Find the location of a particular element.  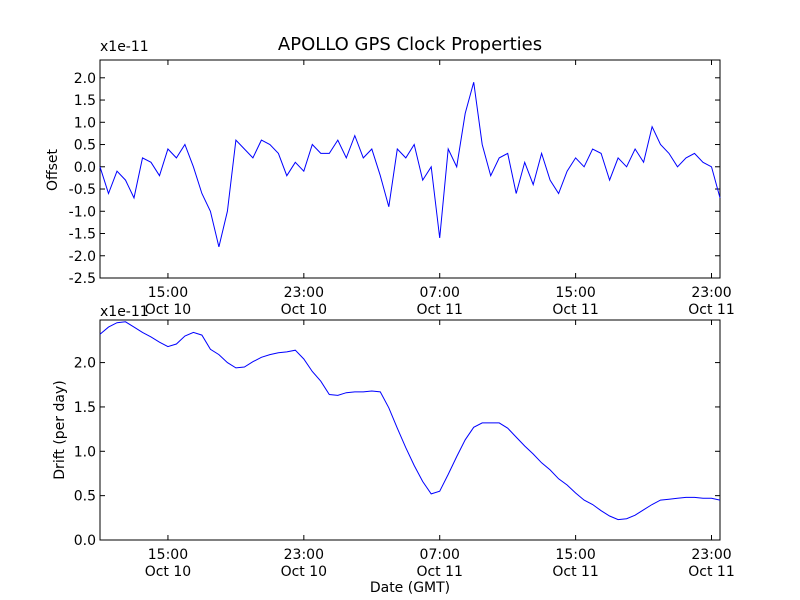

offset-y-tick-label: 2.0 is located at coordinates (85, 79).